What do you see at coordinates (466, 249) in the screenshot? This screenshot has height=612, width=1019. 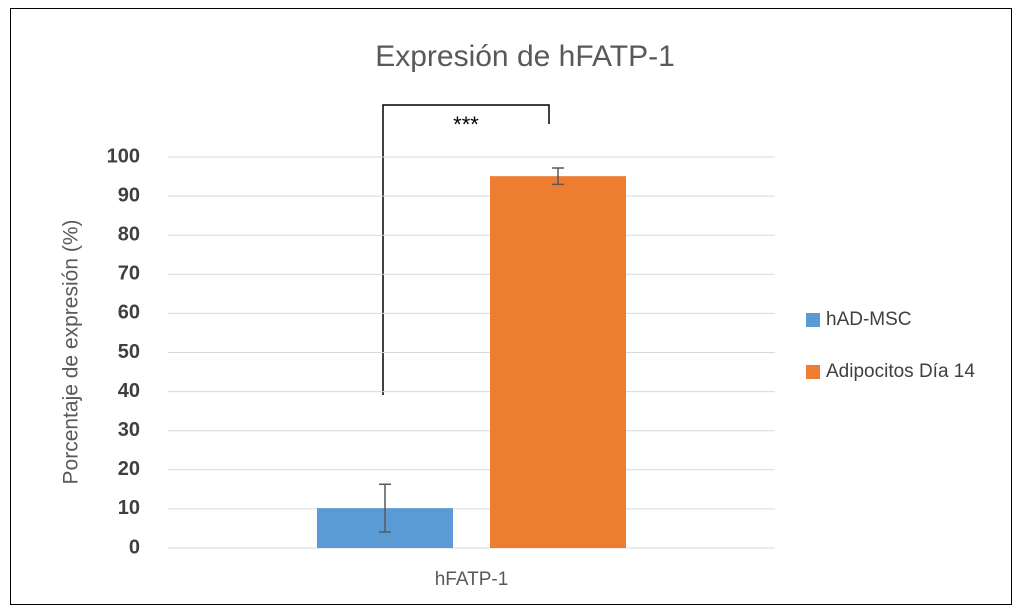 I see `significance-bracket` at bounding box center [466, 249].